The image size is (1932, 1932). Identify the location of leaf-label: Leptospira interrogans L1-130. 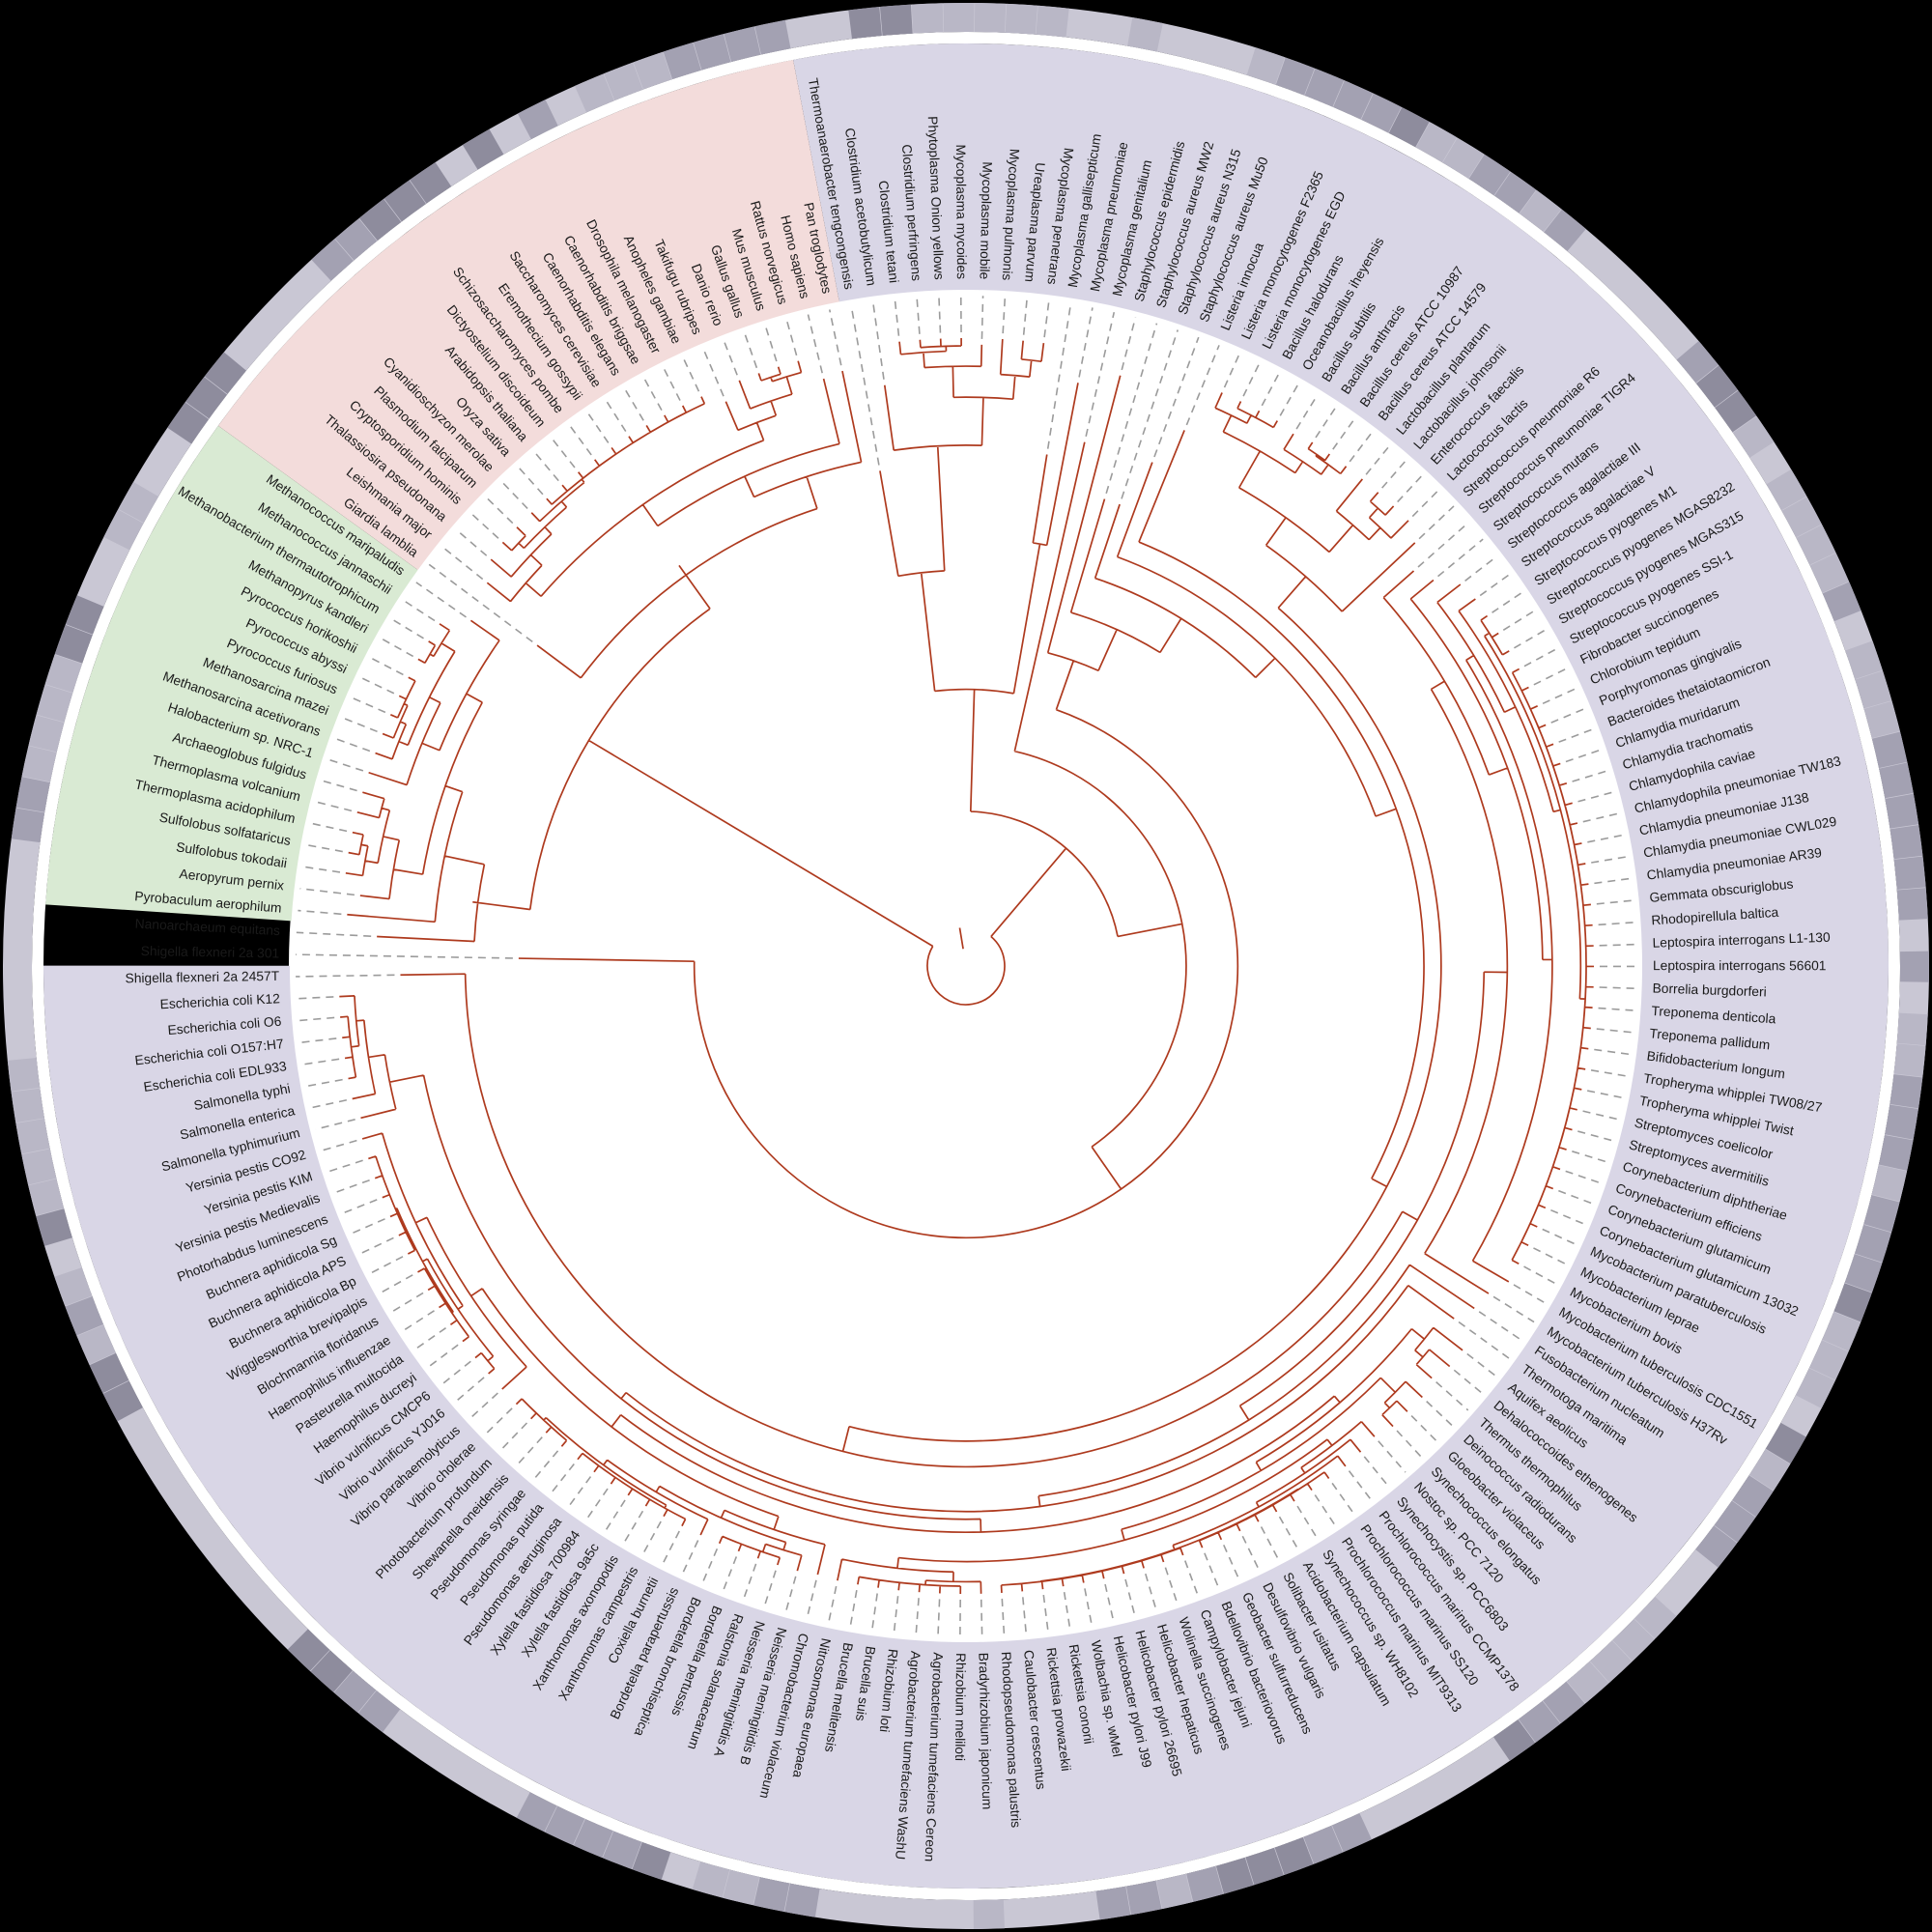
(1741, 940).